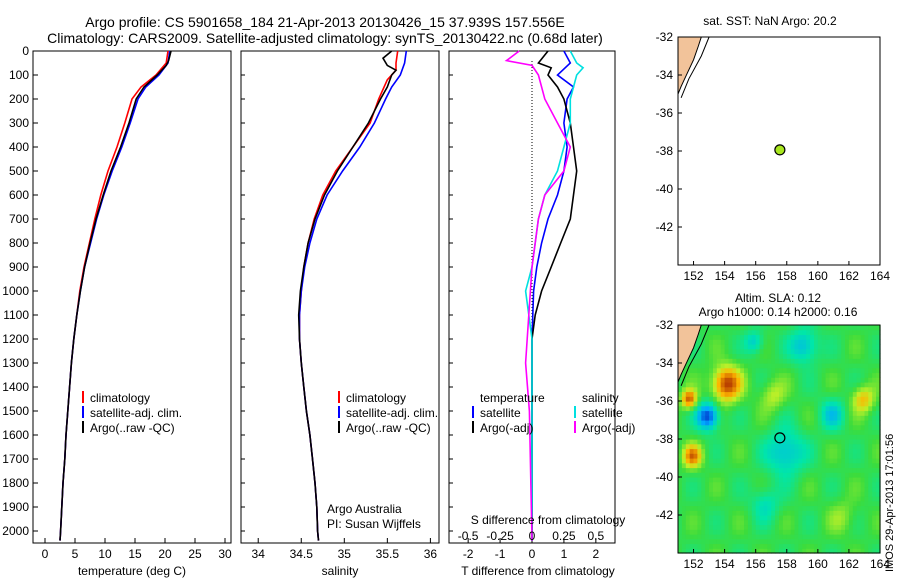 The image size is (900, 580). I want to click on depth-tick-label: 1900, so click(15, 507).